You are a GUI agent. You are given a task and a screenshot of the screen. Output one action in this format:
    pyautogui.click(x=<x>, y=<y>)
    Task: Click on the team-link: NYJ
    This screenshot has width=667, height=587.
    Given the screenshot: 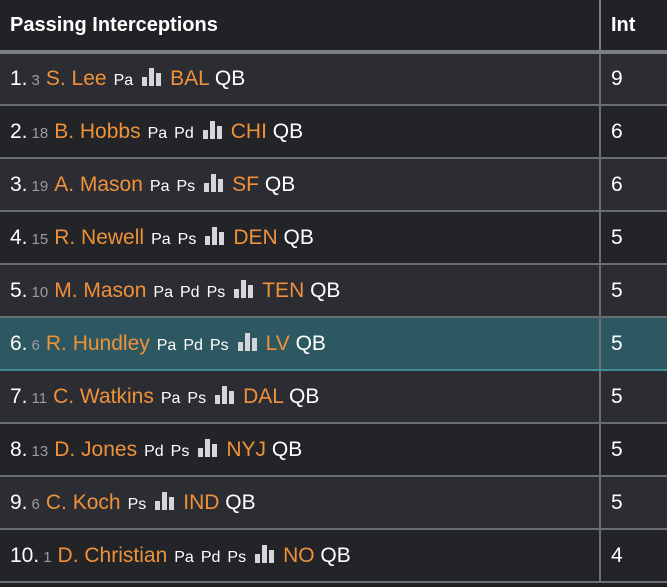 What is the action you would take?
    pyautogui.click(x=246, y=449)
    